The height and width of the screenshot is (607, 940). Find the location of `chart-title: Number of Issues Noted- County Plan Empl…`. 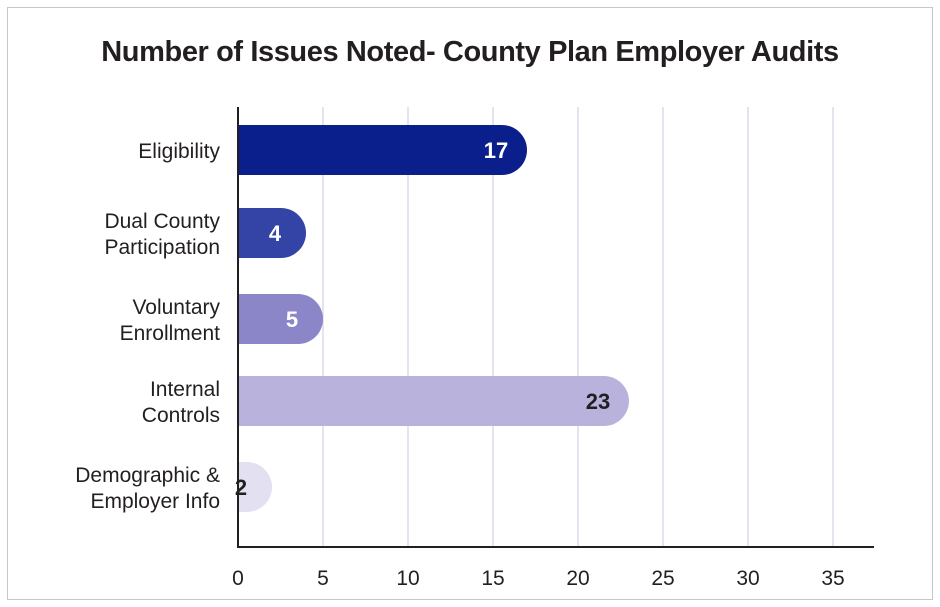

chart-title: Number of Issues Noted- County Plan Empl… is located at coordinates (470, 52).